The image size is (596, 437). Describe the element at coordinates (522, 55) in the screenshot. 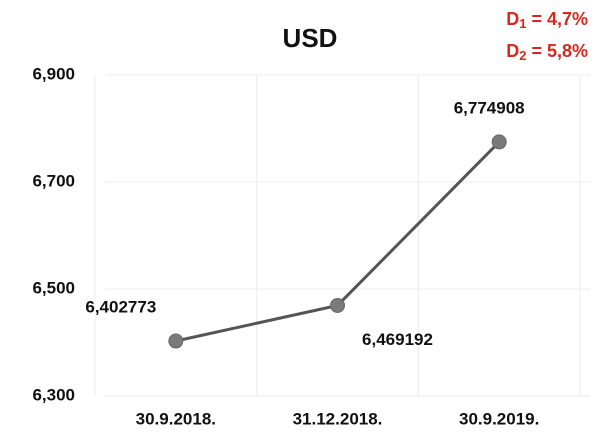

I see `annotation-sub: 2` at that location.